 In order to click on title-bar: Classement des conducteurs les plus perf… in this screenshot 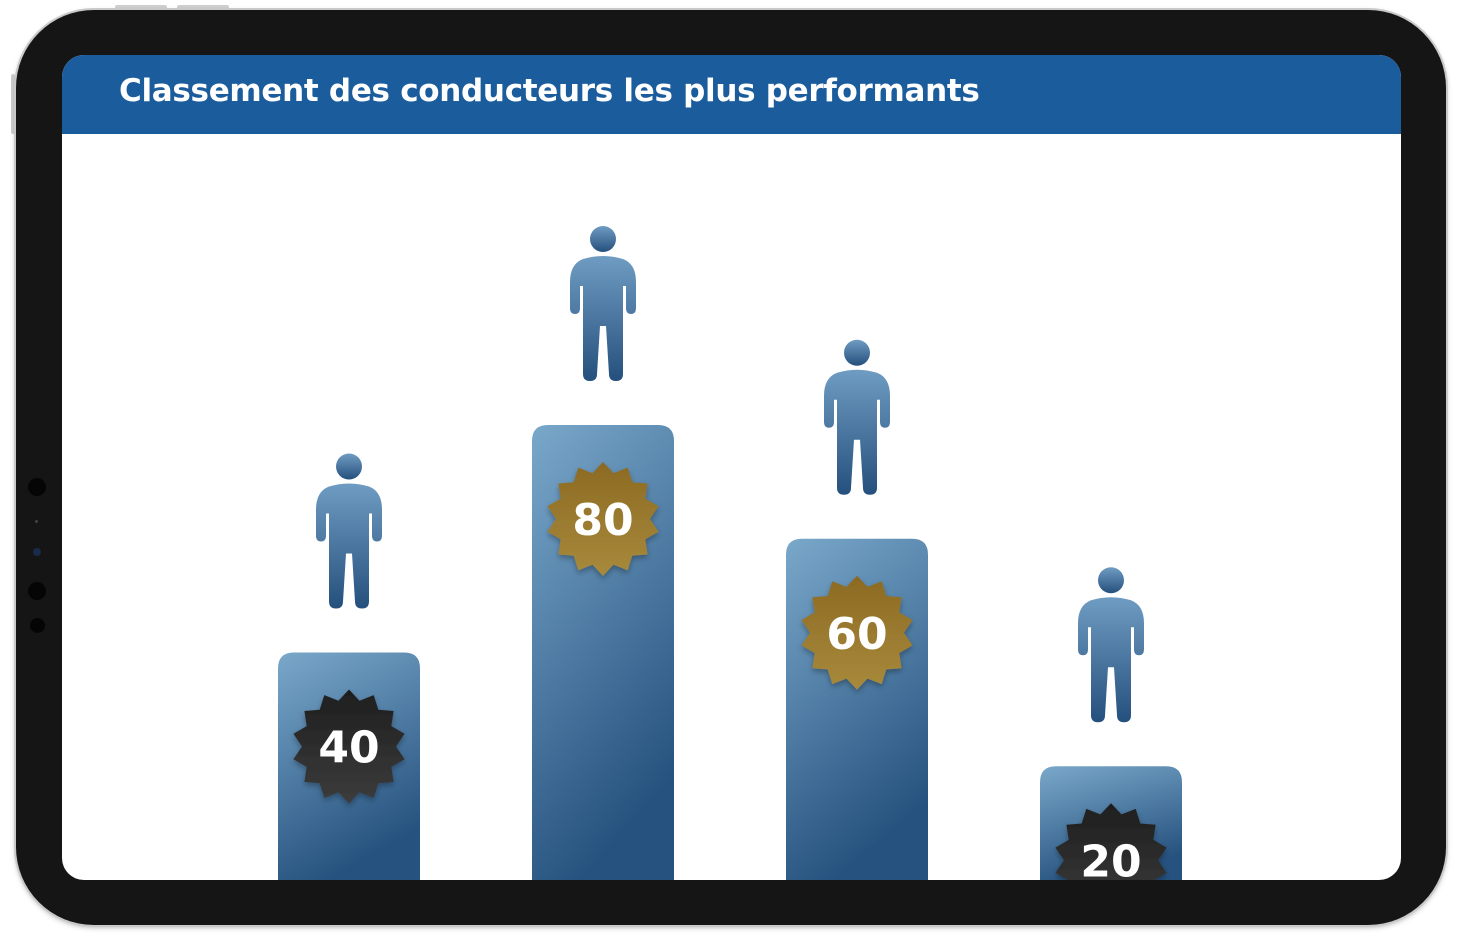, I will do `click(731, 94)`.